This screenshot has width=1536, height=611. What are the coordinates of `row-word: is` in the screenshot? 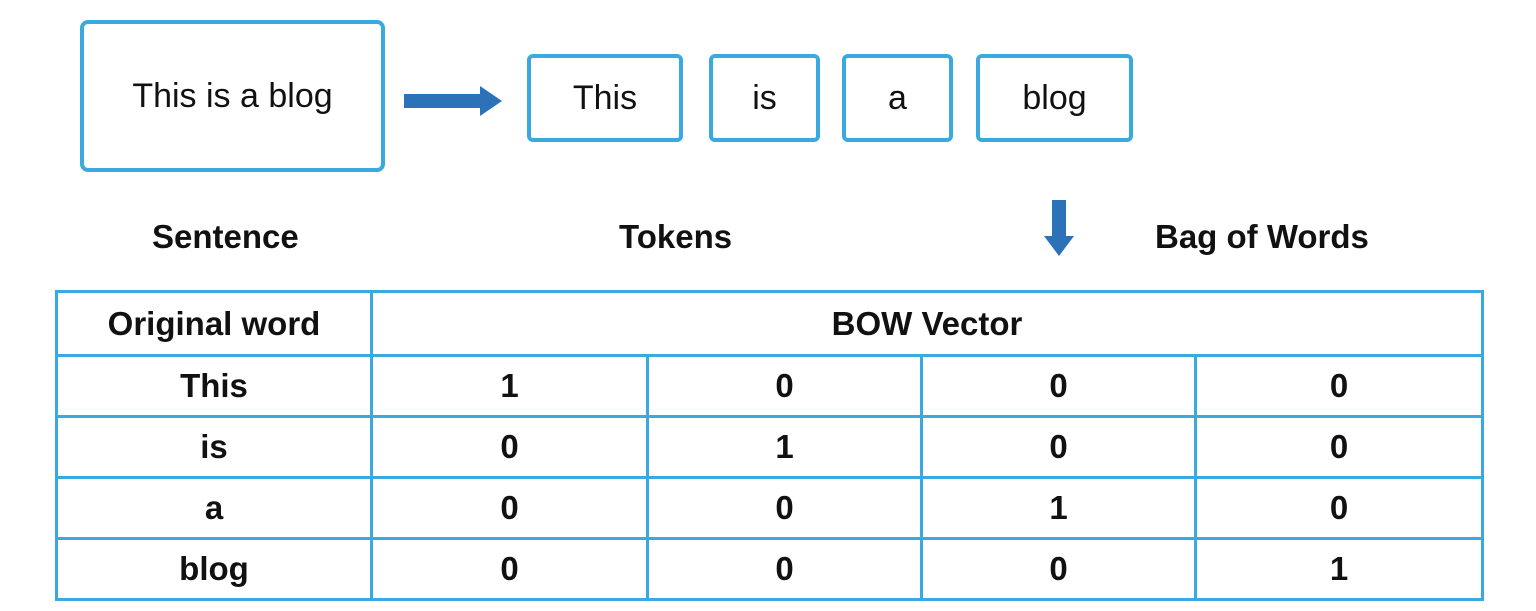 It's located at (214, 447).